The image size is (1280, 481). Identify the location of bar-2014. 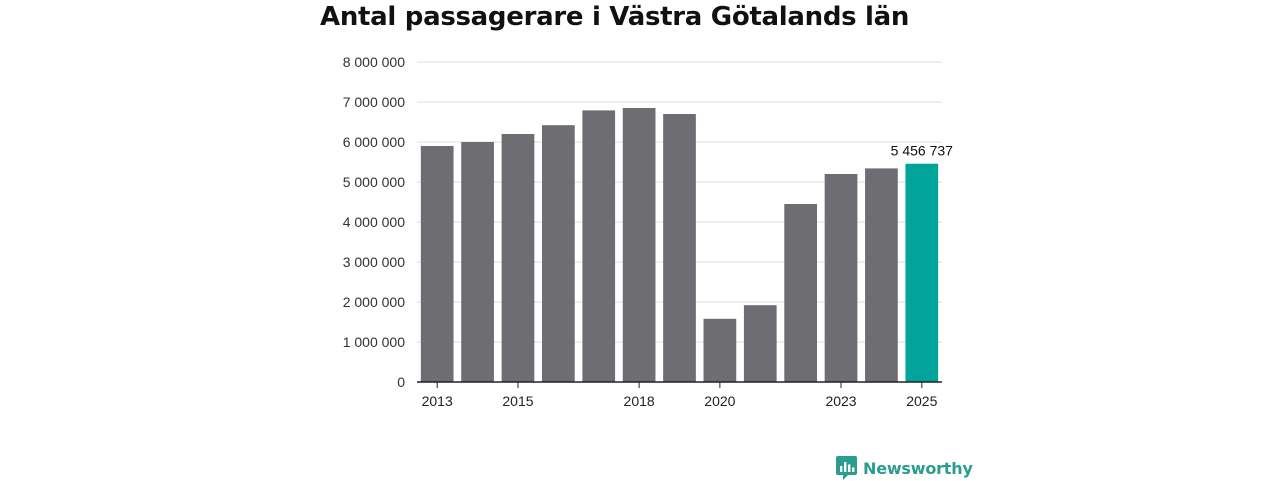
(477, 262).